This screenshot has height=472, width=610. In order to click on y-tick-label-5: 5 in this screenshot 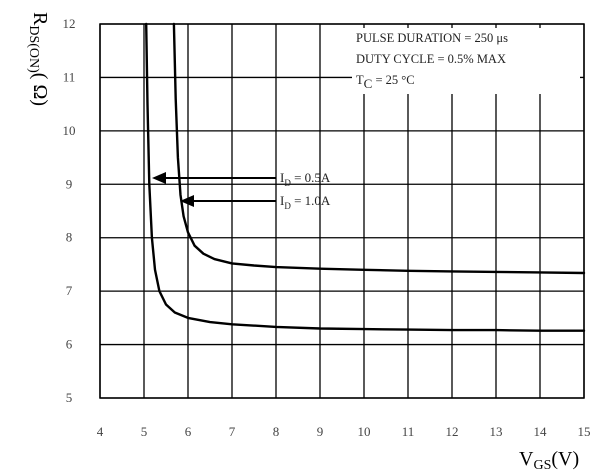, I will do `click(69, 397)`.